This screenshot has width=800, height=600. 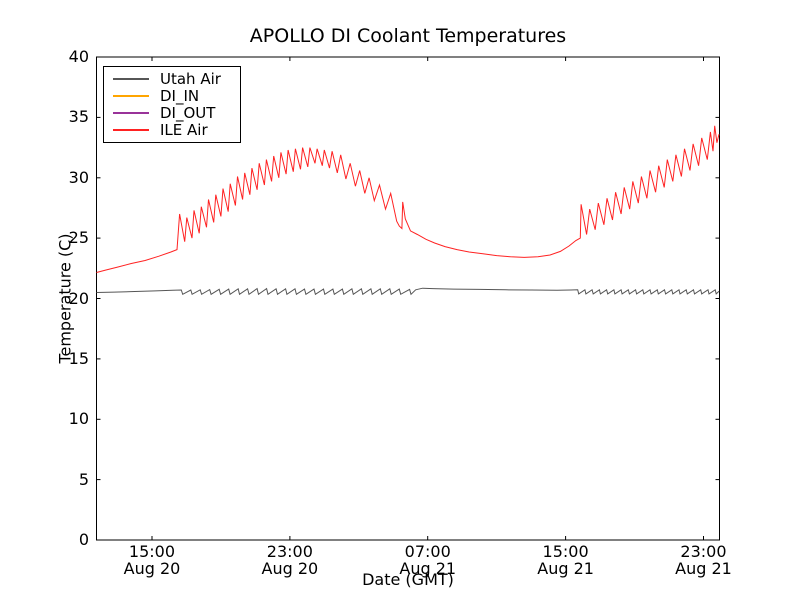 What do you see at coordinates (78, 238) in the screenshot?
I see `y-tick-label: 25` at bounding box center [78, 238].